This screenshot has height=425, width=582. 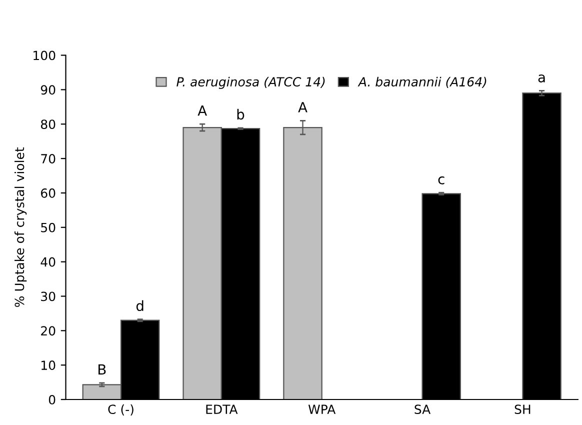 What do you see at coordinates (52, 399) in the screenshot?
I see `y-tick-label: 0` at bounding box center [52, 399].